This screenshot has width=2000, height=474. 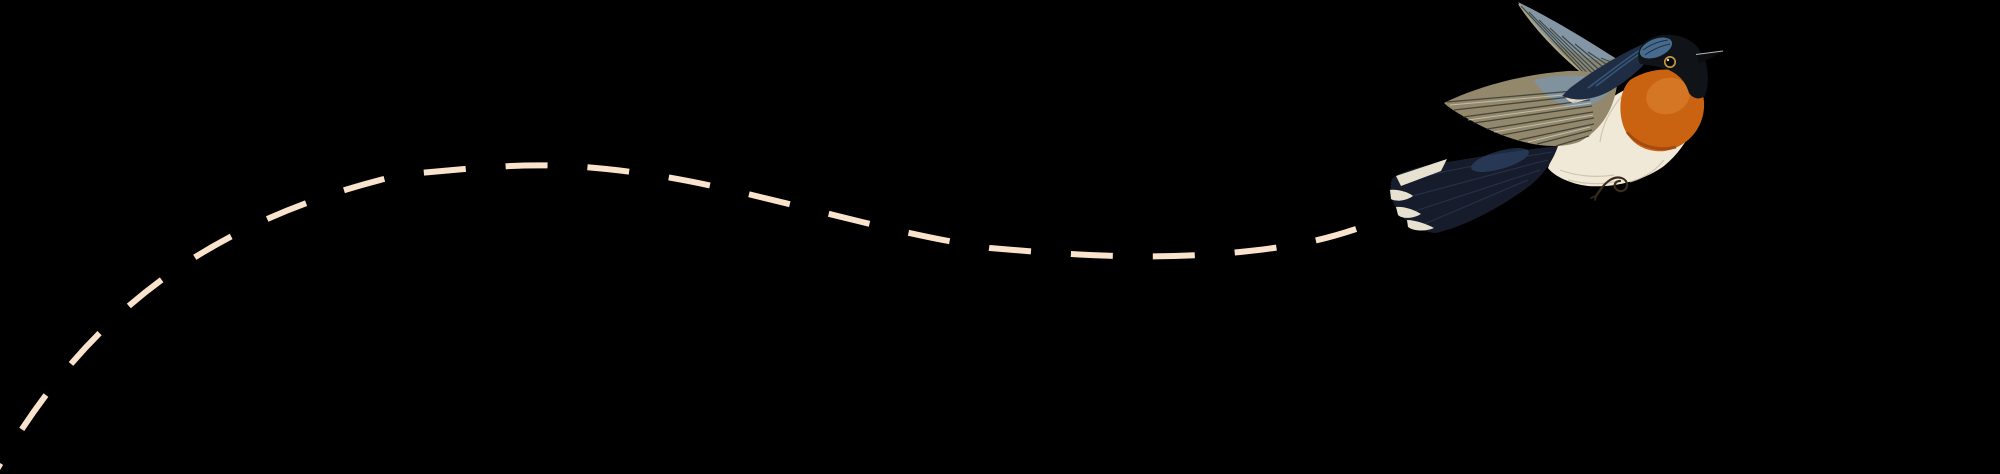 I want to click on bird-tail, so click(x=1474, y=189).